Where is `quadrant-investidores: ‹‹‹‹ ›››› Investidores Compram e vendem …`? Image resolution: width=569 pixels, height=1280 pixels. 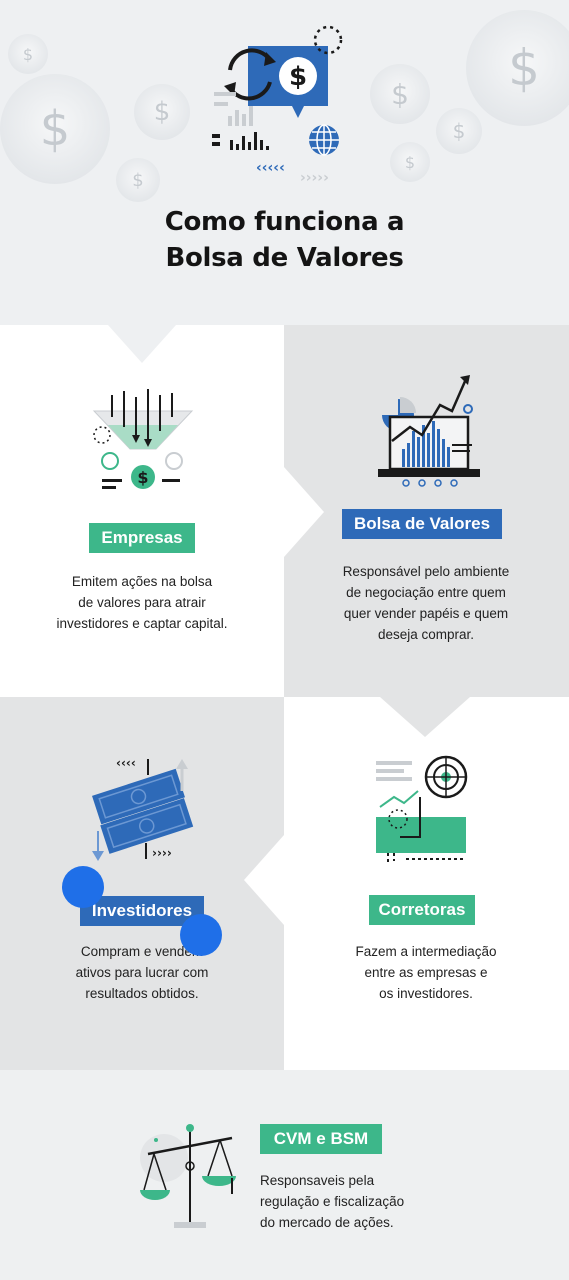
quadrant-investidores: ‹‹‹‹ ›››› Investidores Compram e vendem … is located at coordinates (142, 883).